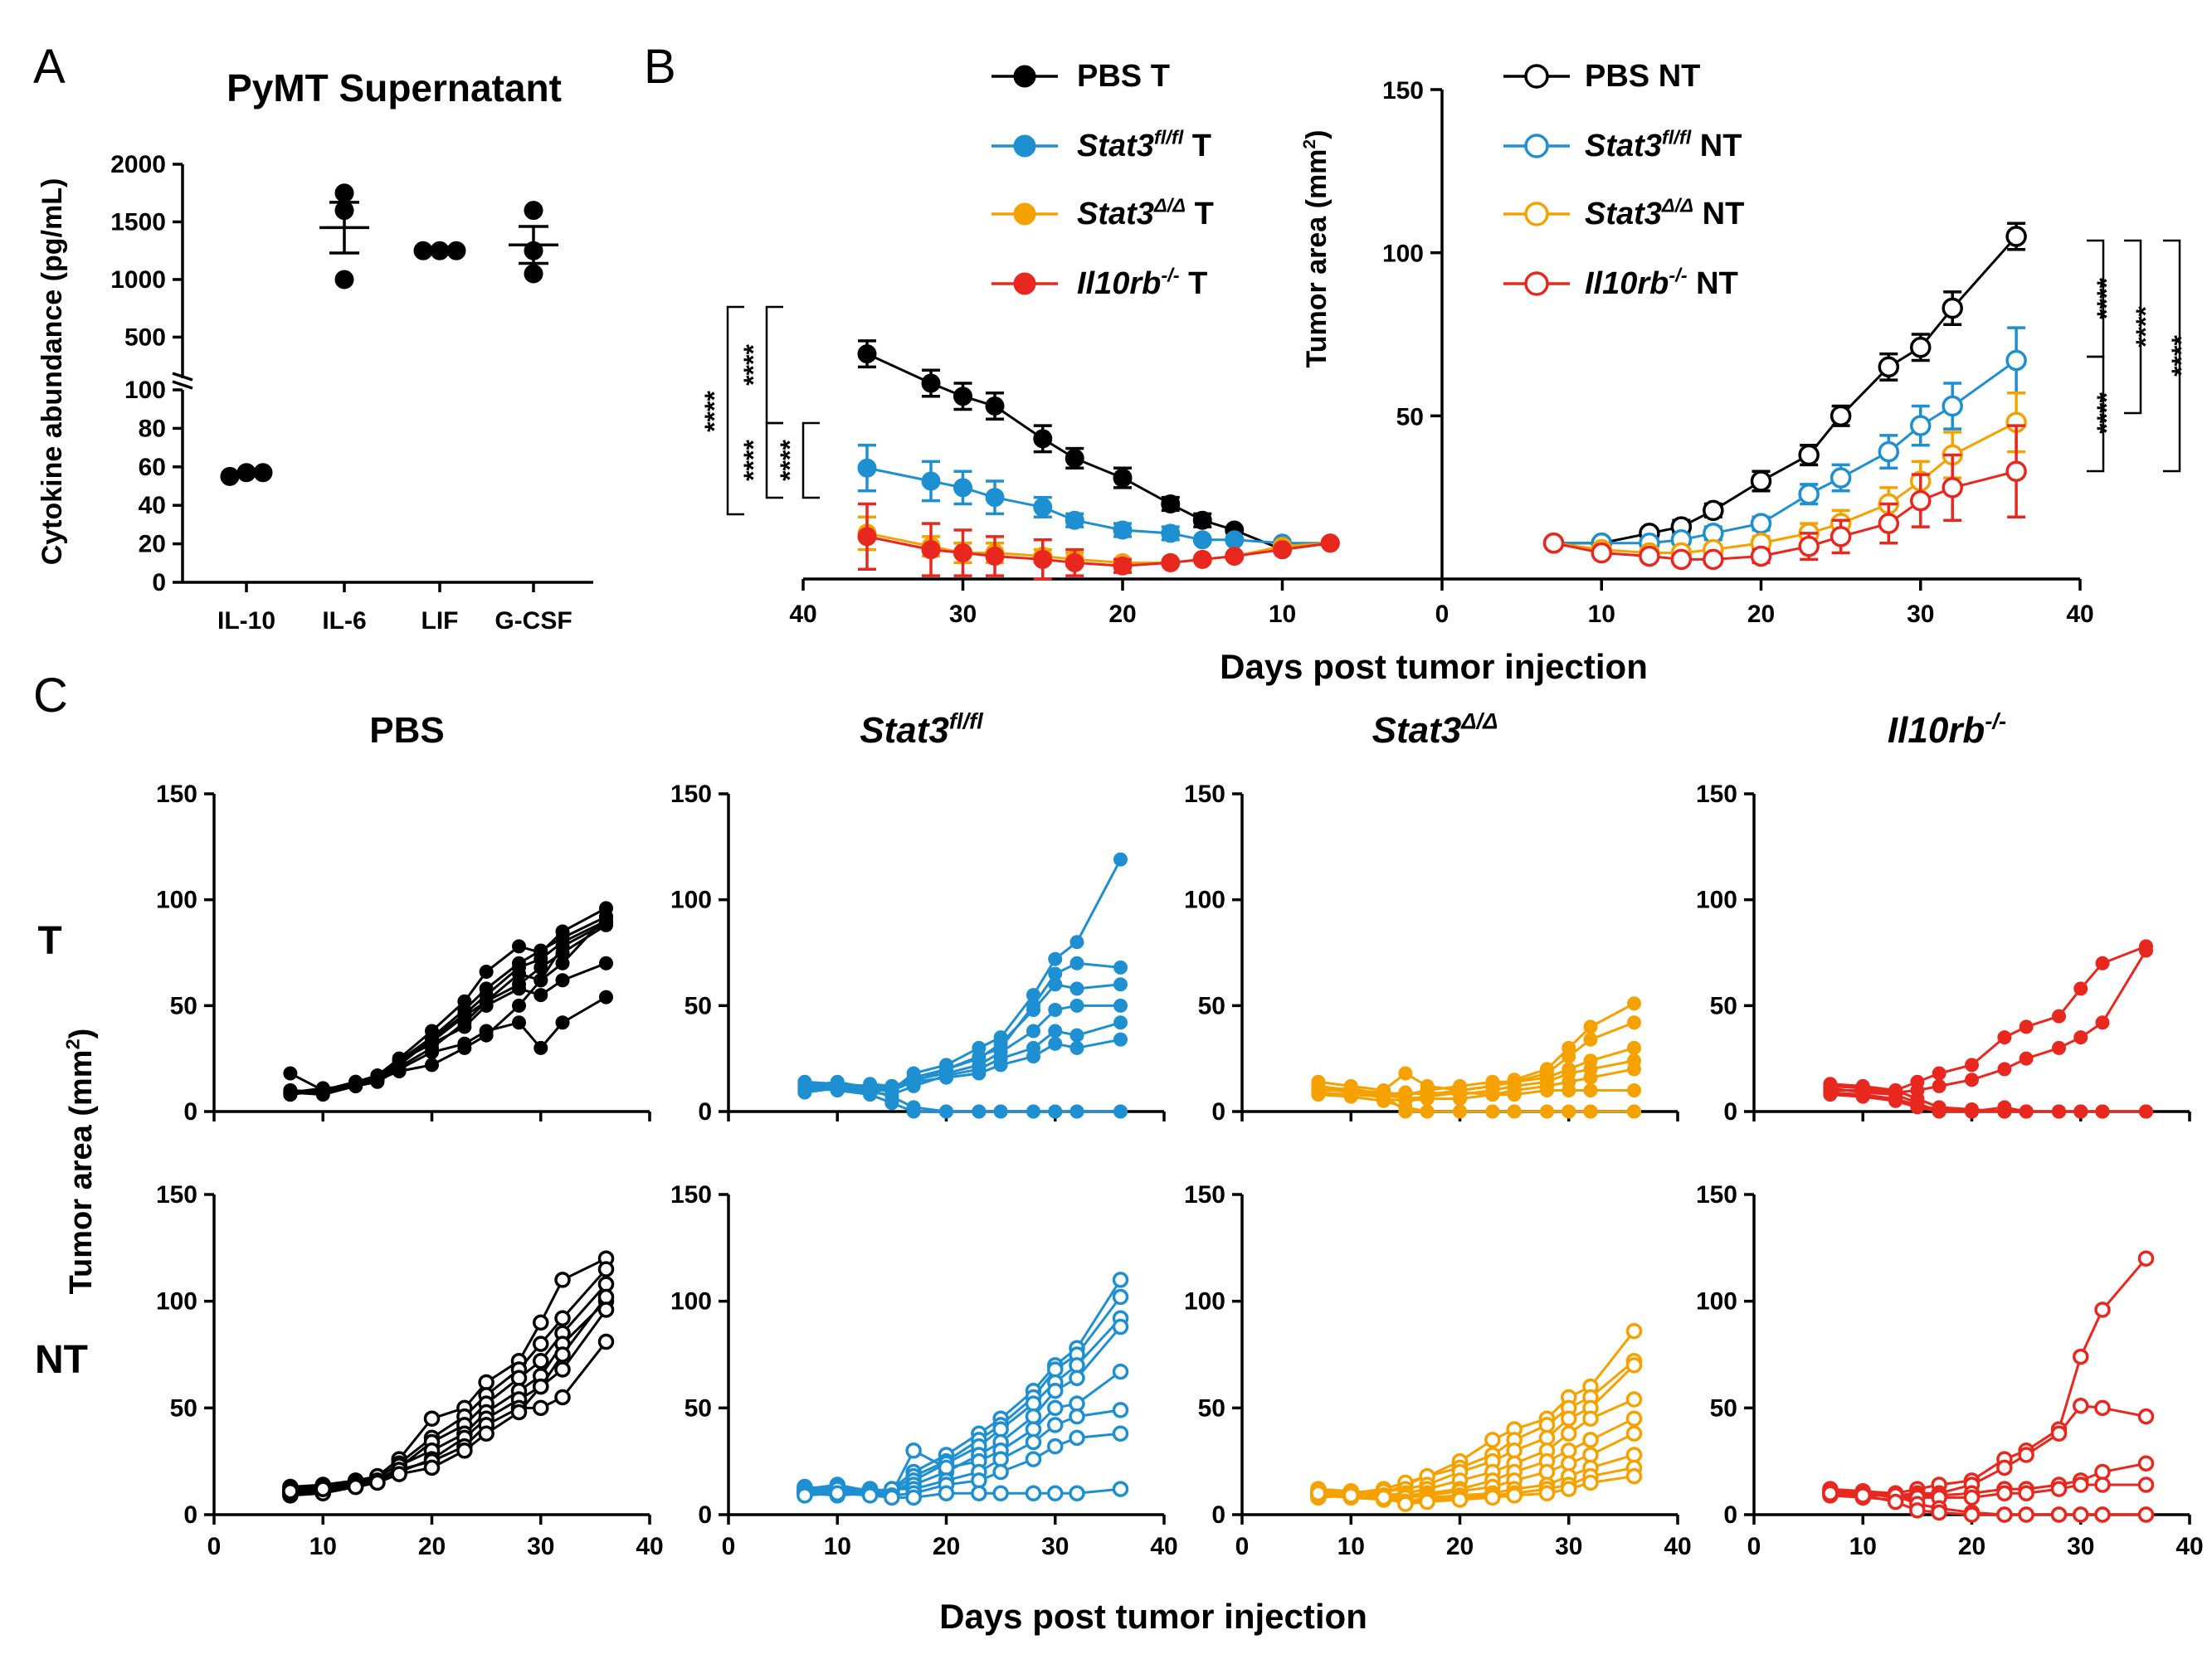 This screenshot has width=2212, height=1659. What do you see at coordinates (1403, 254) in the screenshot?
I see `panel-b-ytick-label: 100` at bounding box center [1403, 254].